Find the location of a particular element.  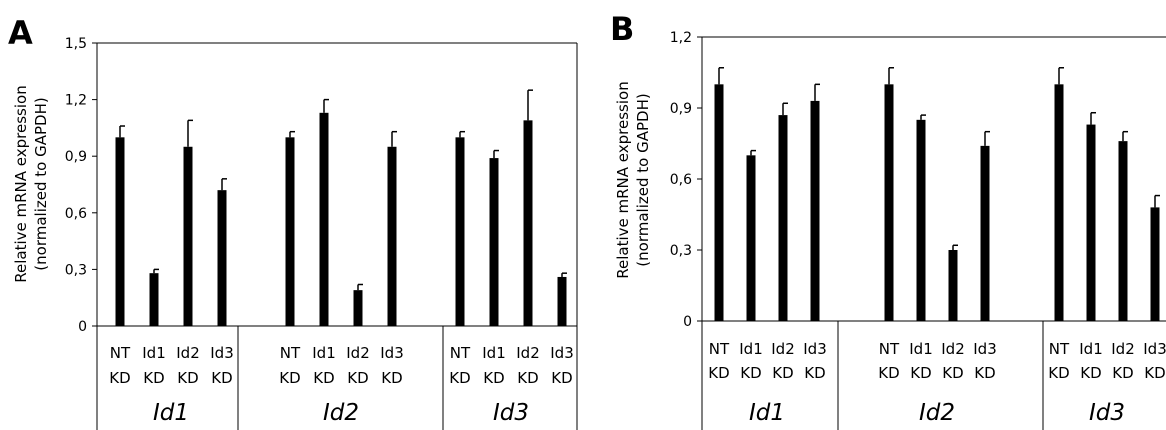

y-tick-label: 1,5 is located at coordinates (76, 44).